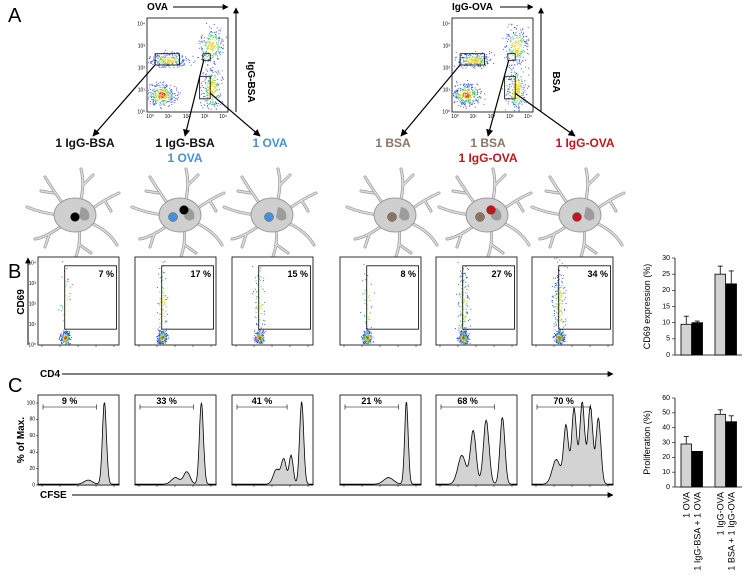 The width and height of the screenshot is (747, 584). I want to click on gate-percentage: 15 %, so click(297, 274).